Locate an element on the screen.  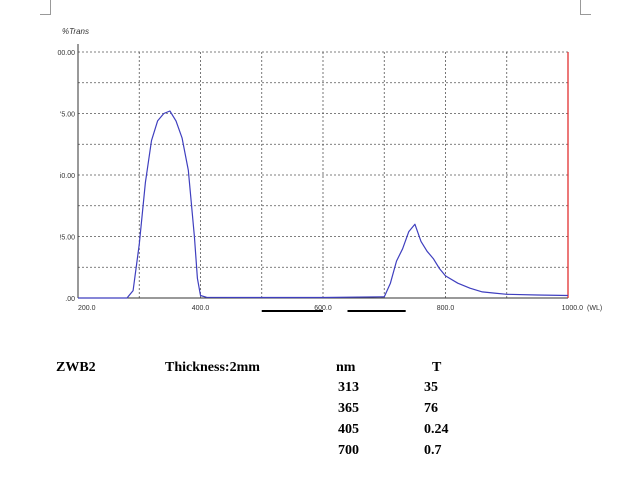
corner-mark-left is located at coordinates (45, 7).